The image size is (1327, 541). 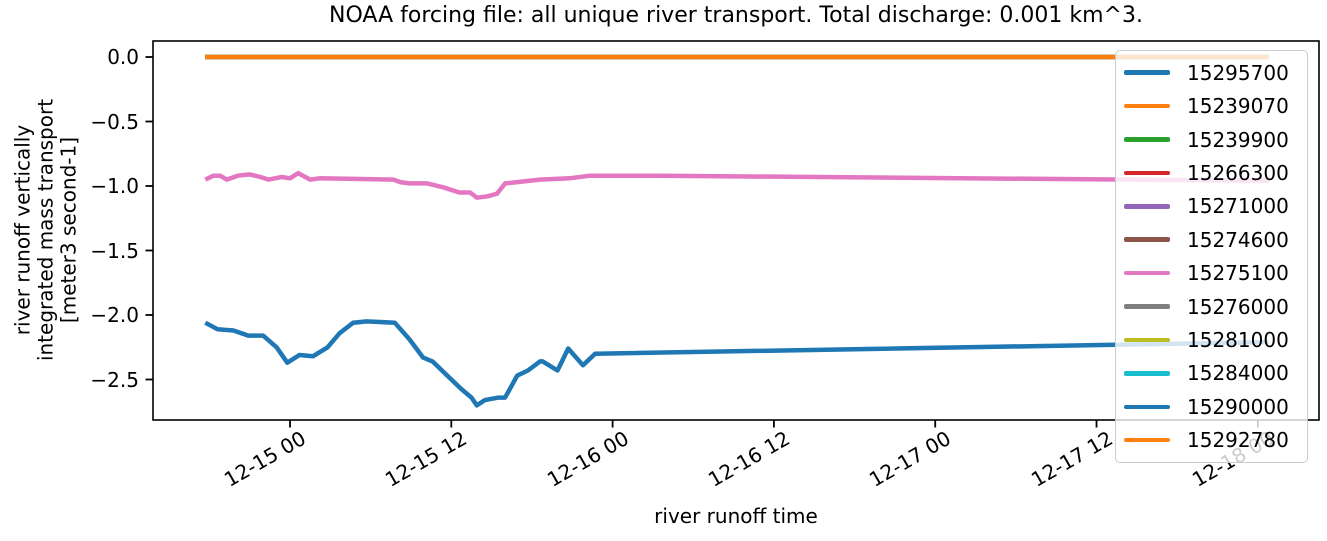 I want to click on legend-item: 15276000, so click(x=1215, y=307).